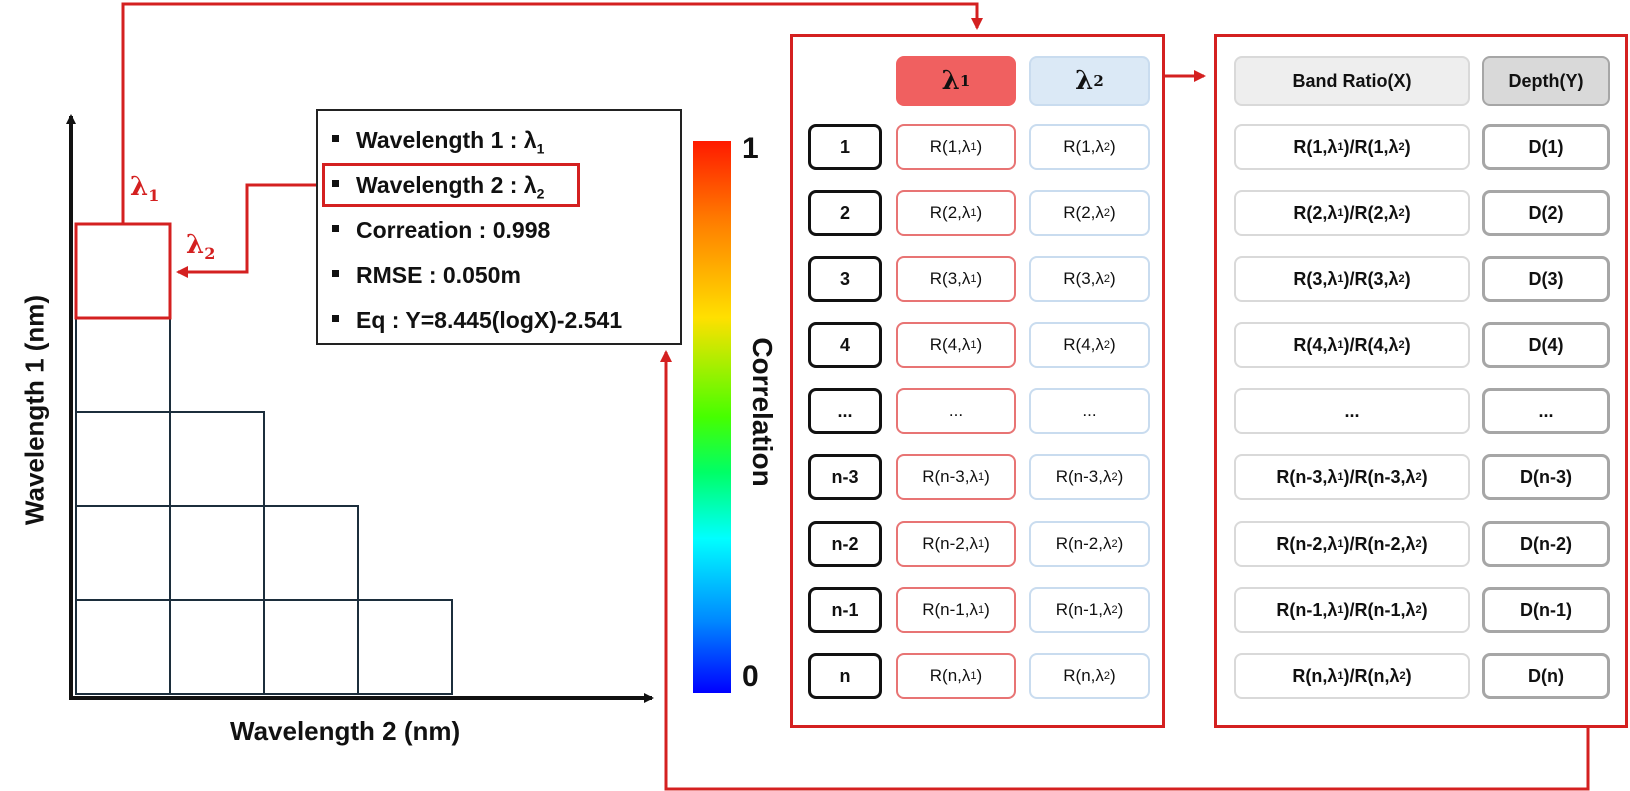 The image size is (1630, 791). I want to click on depth-cell: D(4), so click(1546, 345).